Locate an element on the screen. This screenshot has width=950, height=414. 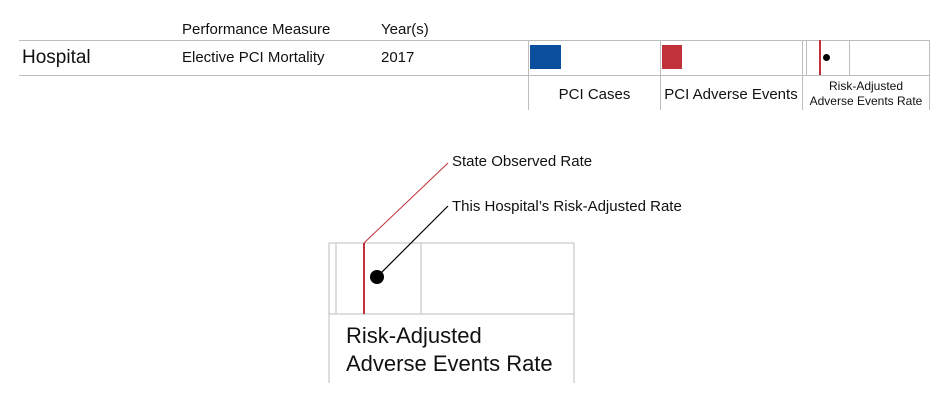
performance-measure-value: Elective PCI Mortality is located at coordinates (253, 57).